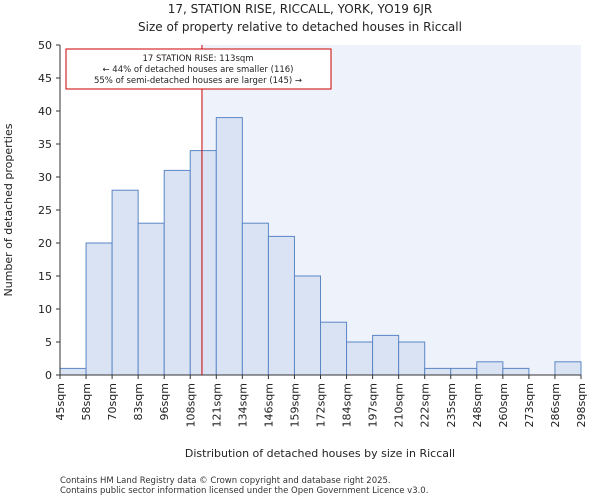 The height and width of the screenshot is (500, 600). What do you see at coordinates (125, 282) in the screenshot?
I see `bar-70sqm` at bounding box center [125, 282].